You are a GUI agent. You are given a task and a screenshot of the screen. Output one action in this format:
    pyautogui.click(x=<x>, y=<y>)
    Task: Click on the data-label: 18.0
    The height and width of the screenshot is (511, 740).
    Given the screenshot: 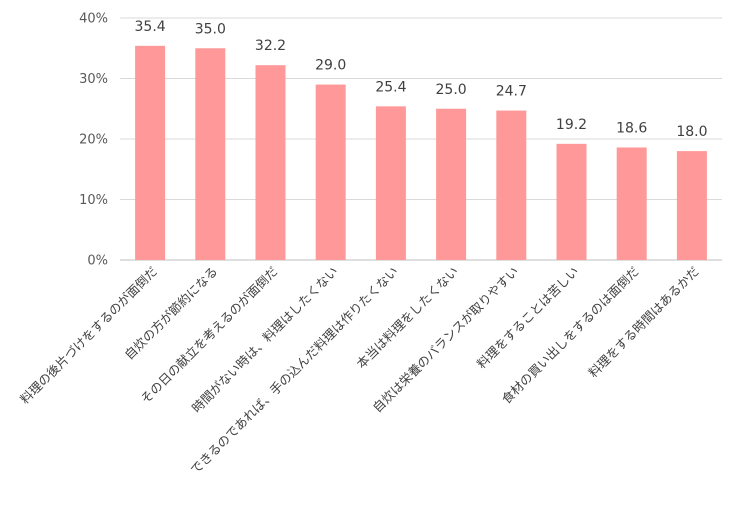 What is the action you would take?
    pyautogui.click(x=691, y=132)
    